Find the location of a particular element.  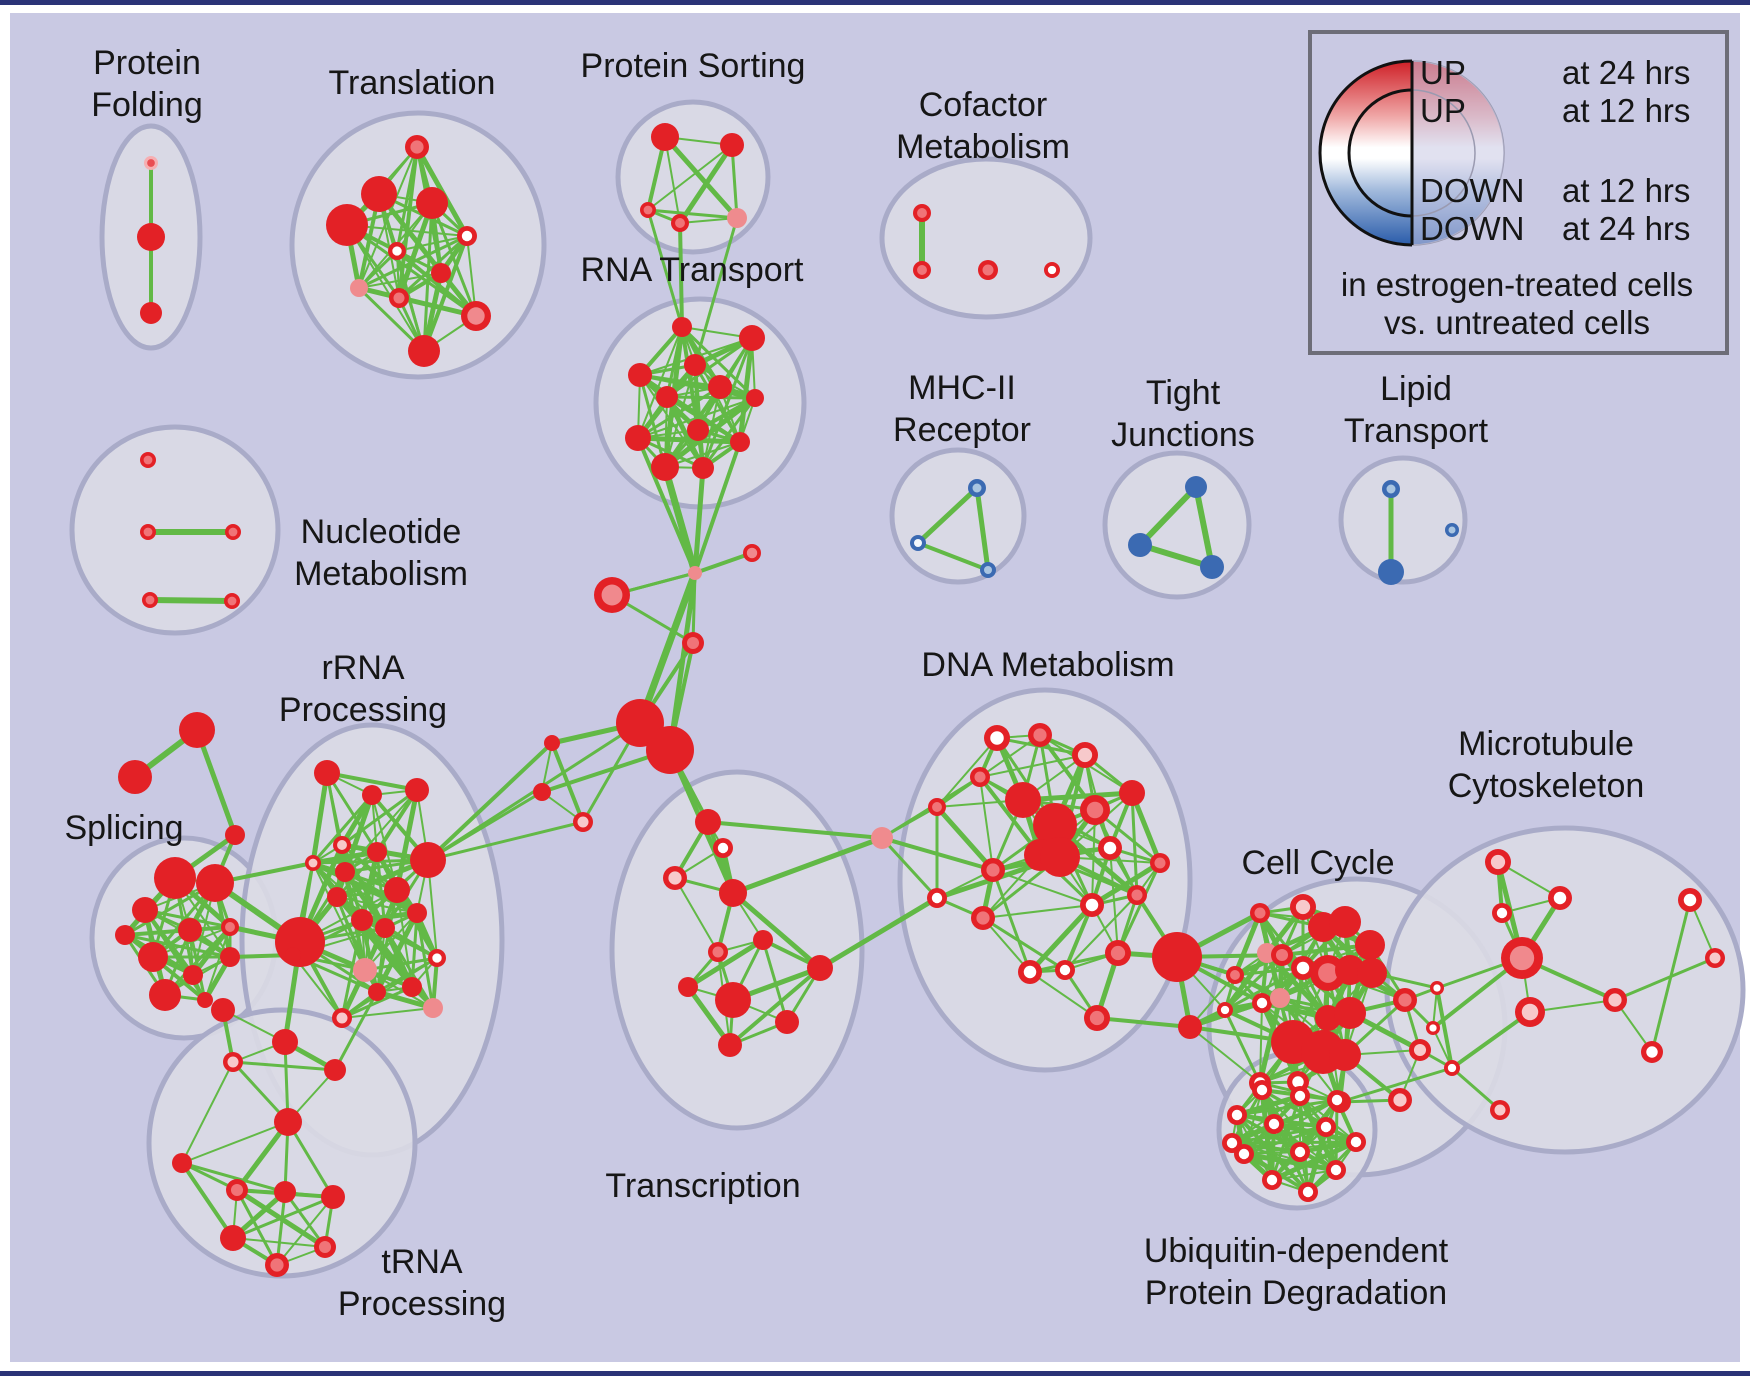

label-trna-processing: tRNA Processing is located at coordinates (422, 1283).